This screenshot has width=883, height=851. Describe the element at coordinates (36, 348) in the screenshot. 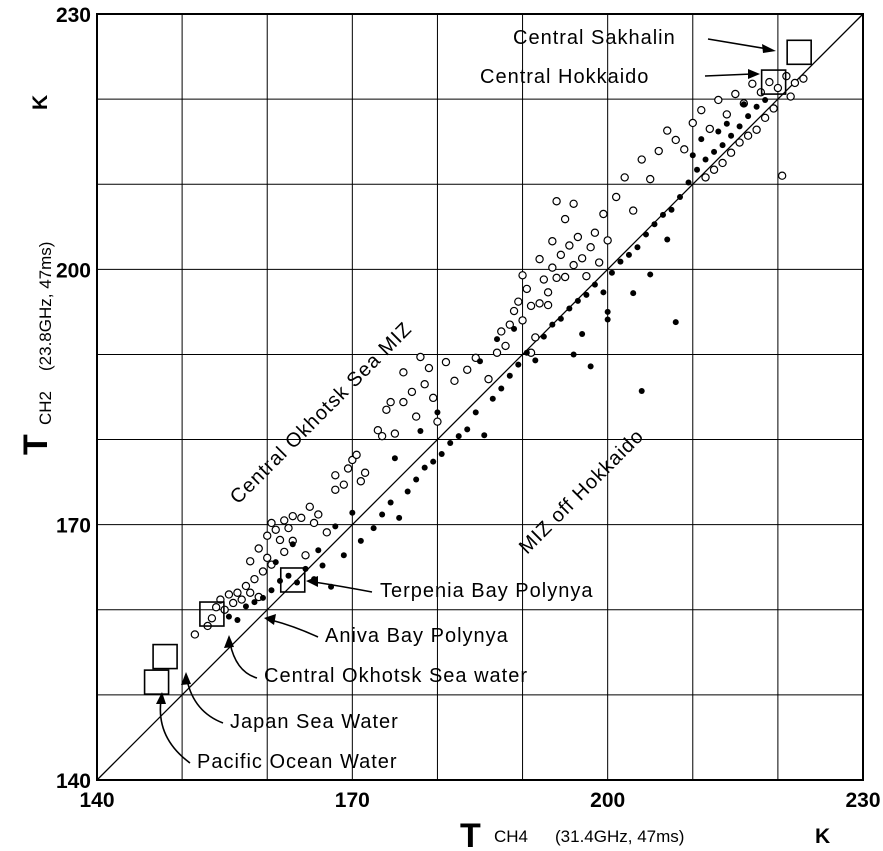

I see `y-axis-label: T CH2 (23.8GHz, 47ms)` at that location.